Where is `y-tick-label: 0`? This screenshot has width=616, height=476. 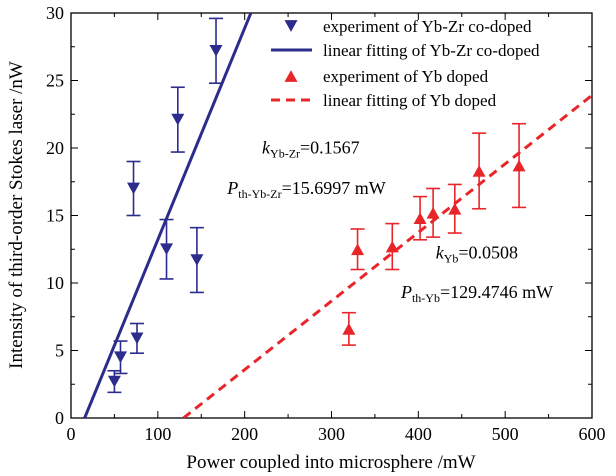 y-tick-label: 0 is located at coordinates (59, 418).